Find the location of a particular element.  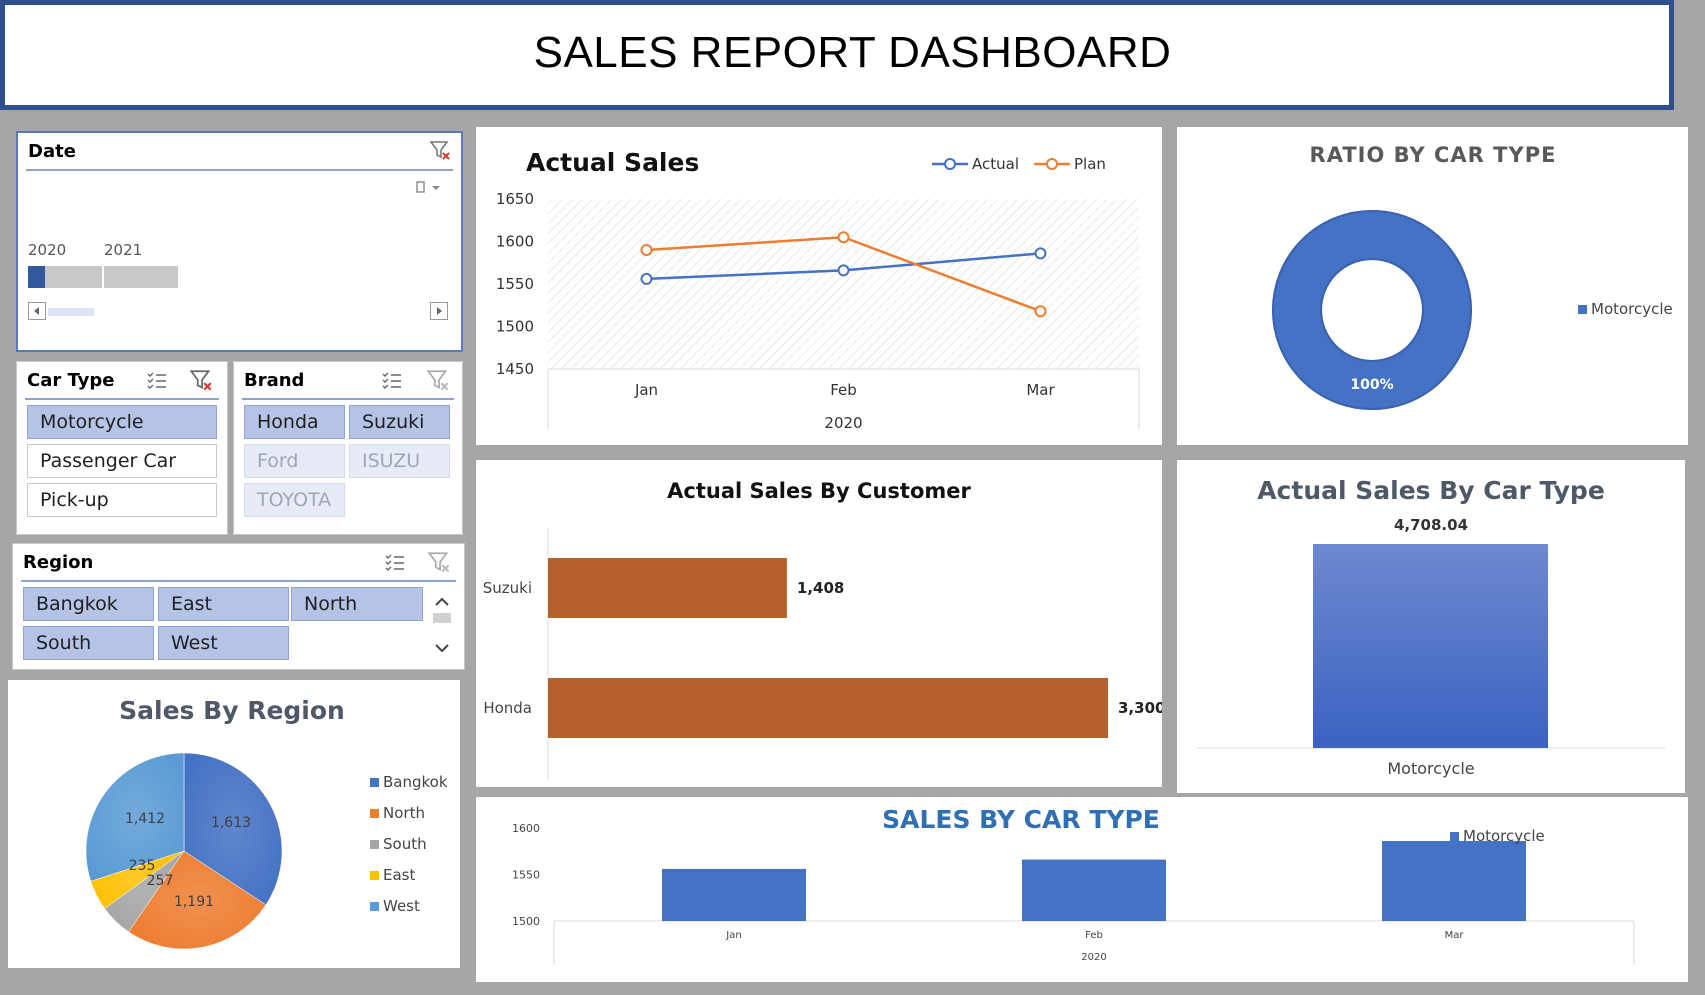

y-tick-label: 1500 is located at coordinates (526, 921).